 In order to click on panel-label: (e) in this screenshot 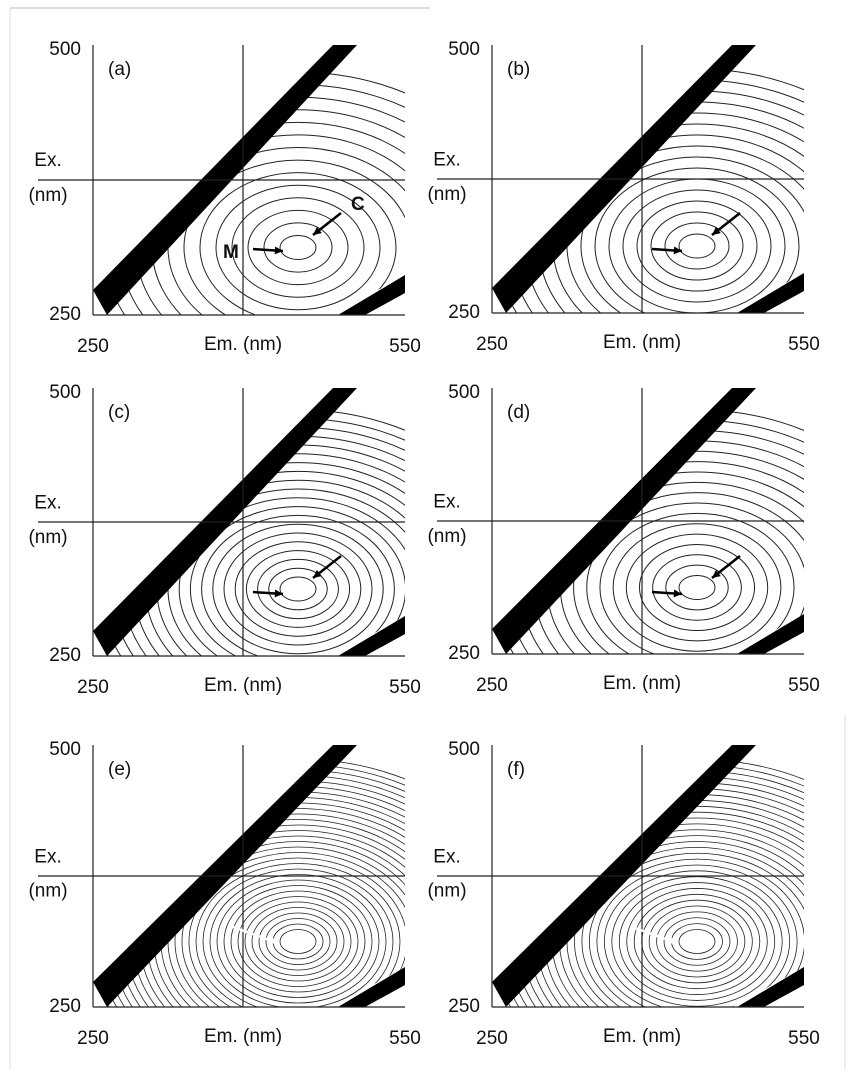, I will do `click(119, 769)`.